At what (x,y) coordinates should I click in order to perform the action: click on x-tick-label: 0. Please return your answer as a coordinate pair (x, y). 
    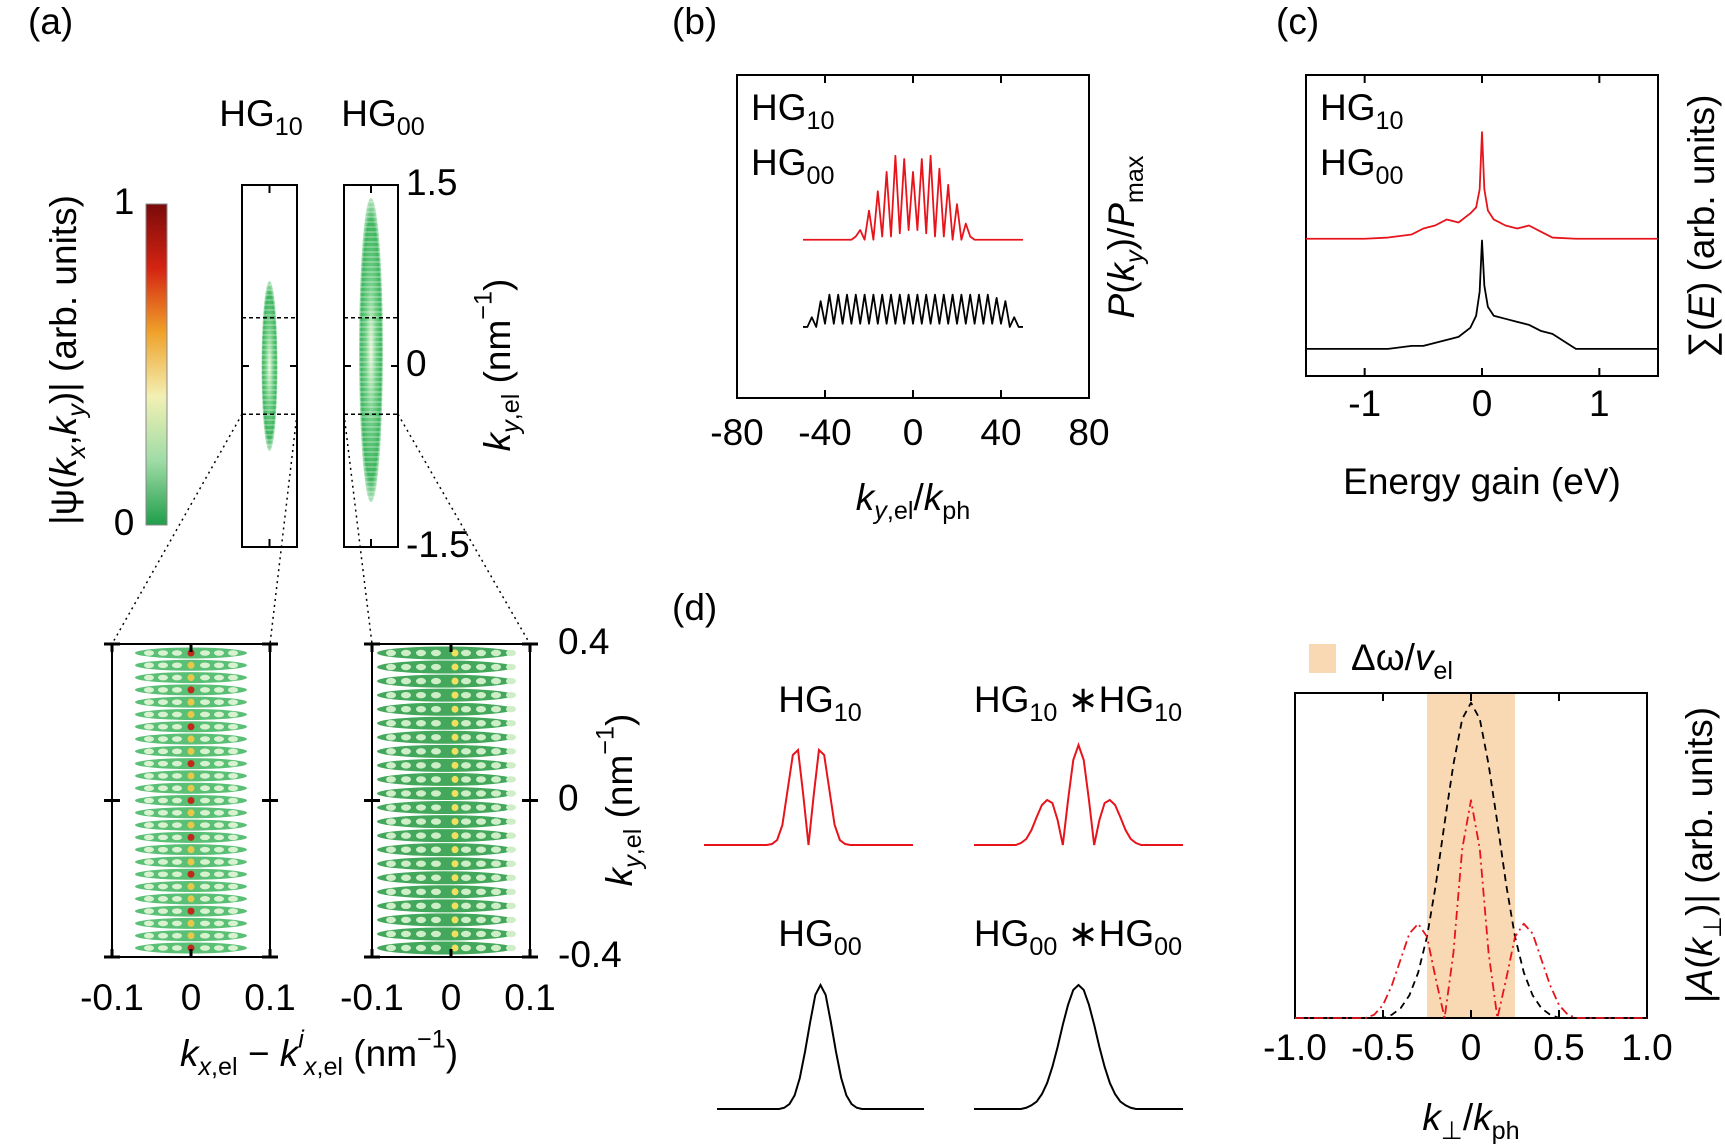
    Looking at the image, I should click on (451, 997).